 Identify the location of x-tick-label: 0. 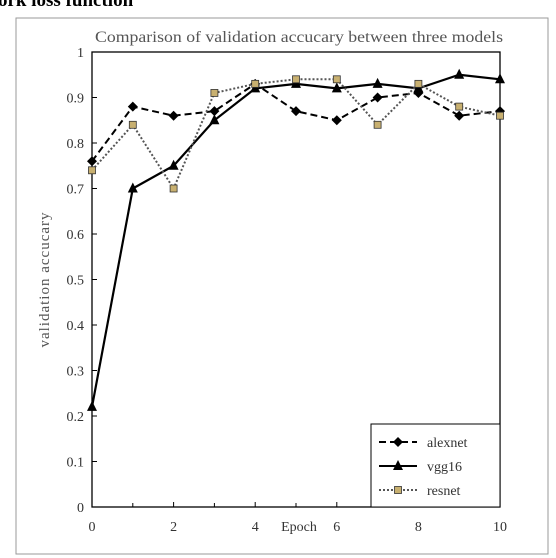
(92, 527).